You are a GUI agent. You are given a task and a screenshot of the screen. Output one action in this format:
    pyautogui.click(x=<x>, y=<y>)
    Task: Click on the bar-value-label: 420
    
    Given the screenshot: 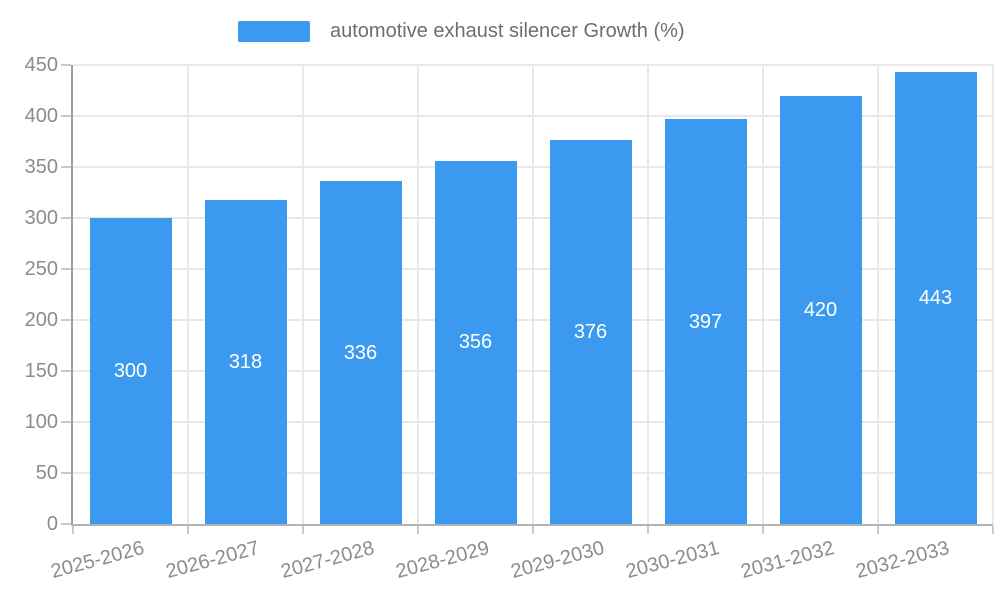 What is the action you would take?
    pyautogui.click(x=820, y=309)
    